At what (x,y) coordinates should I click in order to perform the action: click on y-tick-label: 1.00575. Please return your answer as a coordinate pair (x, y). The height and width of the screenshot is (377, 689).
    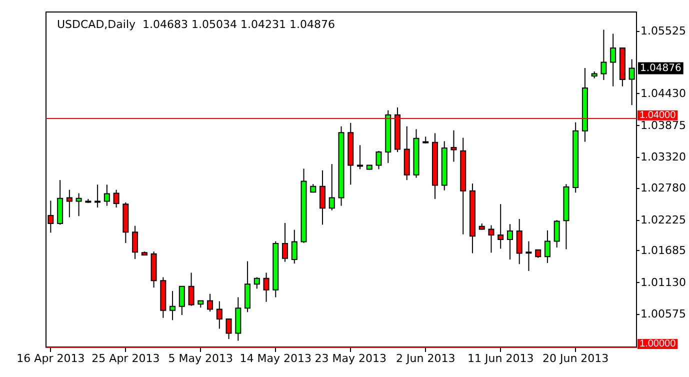
    Looking at the image, I should click on (663, 314).